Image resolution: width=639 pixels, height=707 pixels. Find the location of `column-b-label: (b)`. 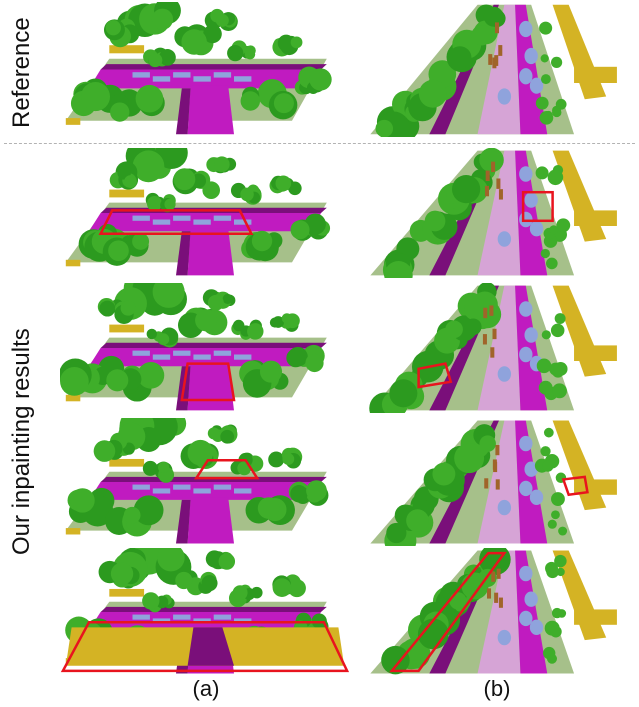

column-b-label: (b) is located at coordinates (497, 688).